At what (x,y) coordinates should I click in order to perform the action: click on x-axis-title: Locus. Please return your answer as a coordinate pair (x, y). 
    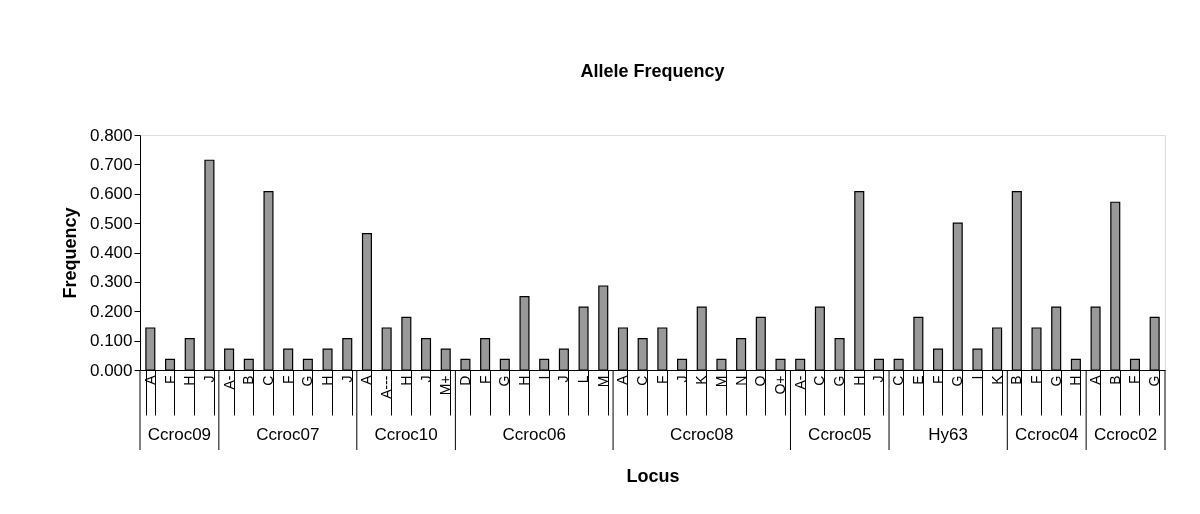
    Looking at the image, I should click on (653, 476).